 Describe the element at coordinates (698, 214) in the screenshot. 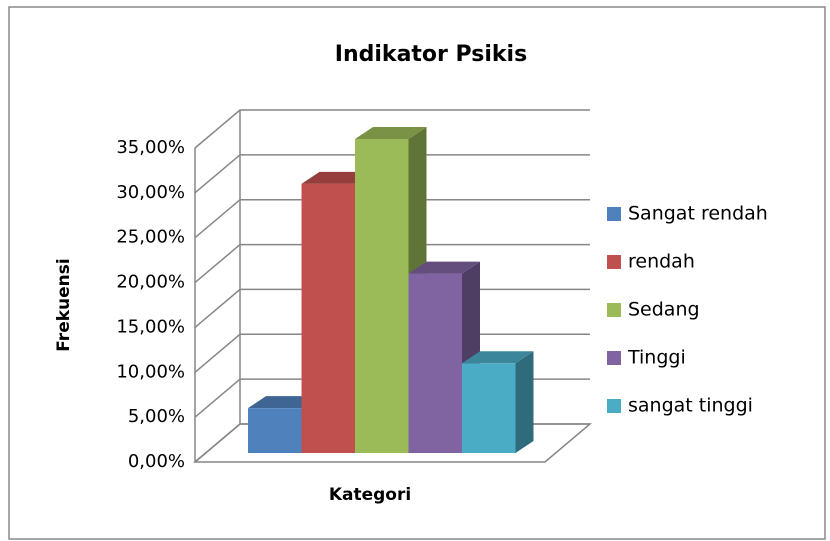

I see `legend-label: Sangat rendah` at that location.